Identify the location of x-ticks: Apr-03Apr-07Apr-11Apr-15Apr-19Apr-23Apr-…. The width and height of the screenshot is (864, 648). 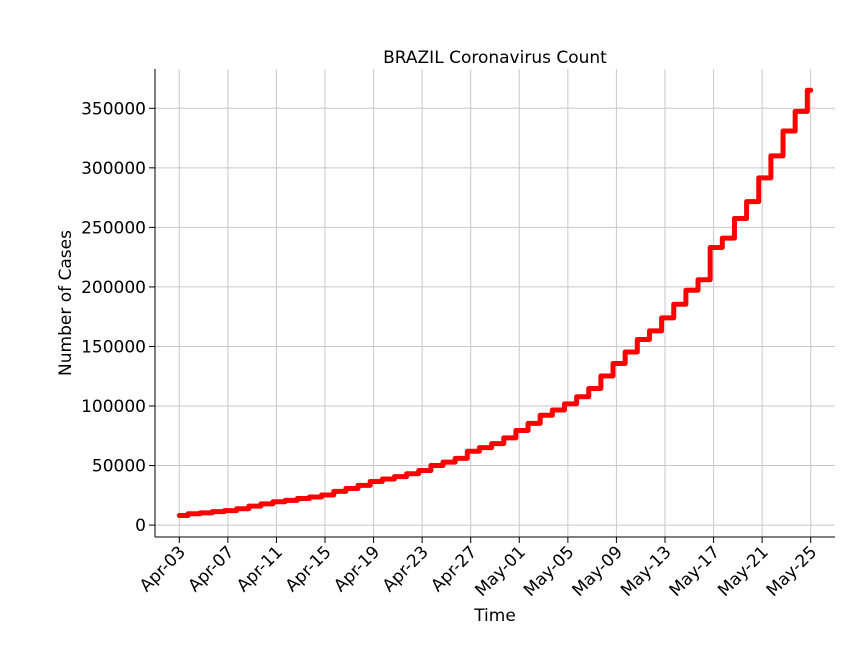
(478, 569).